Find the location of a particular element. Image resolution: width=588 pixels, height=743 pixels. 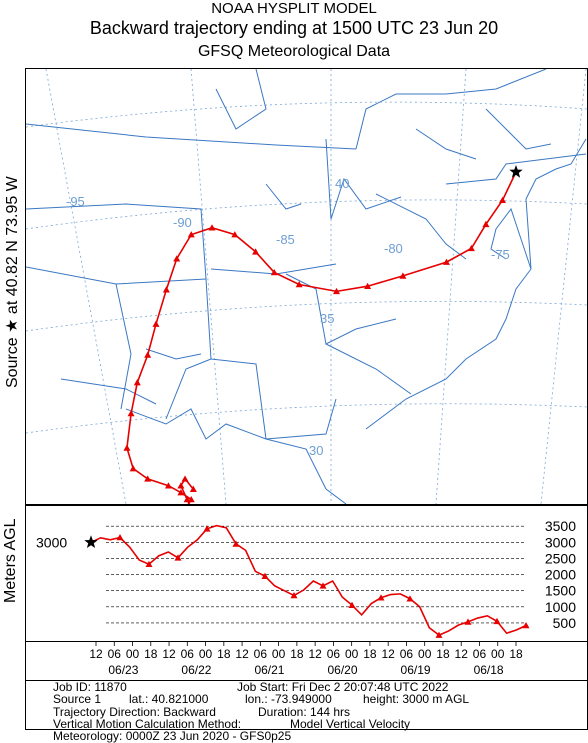

height-tick-label: 3500 is located at coordinates (560, 526).